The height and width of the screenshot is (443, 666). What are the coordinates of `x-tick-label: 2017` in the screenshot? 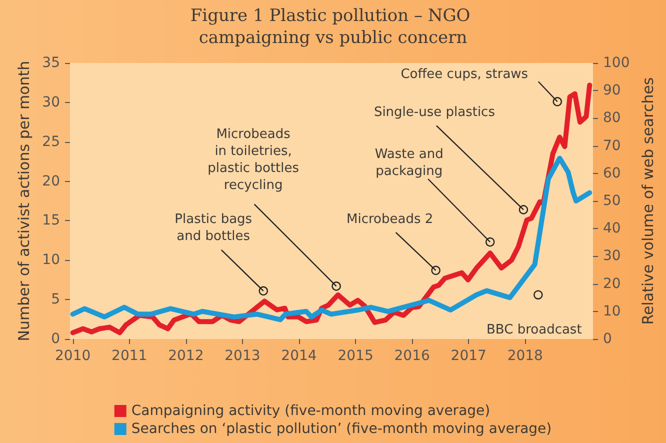 It's located at (468, 356).